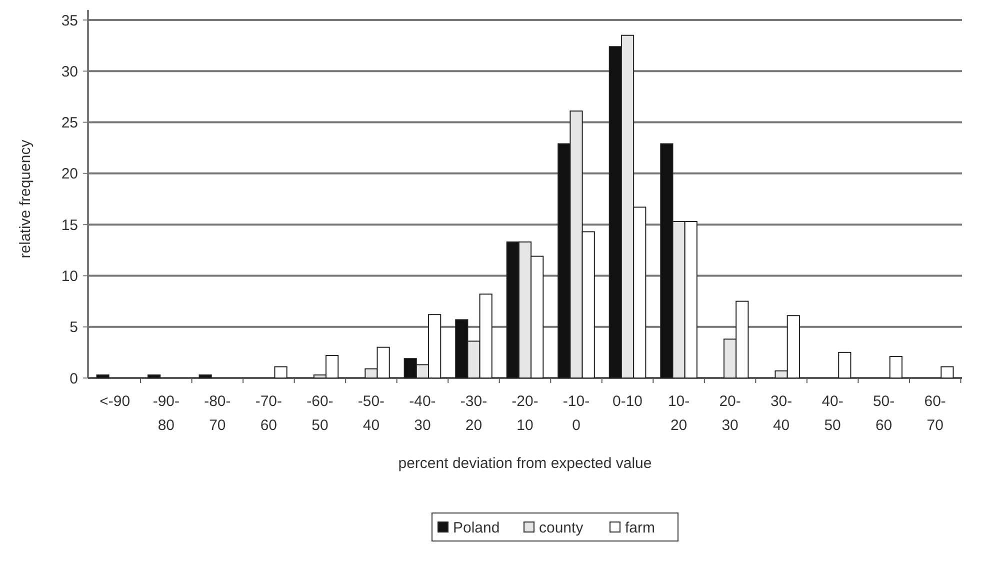 The width and height of the screenshot is (982, 561). Describe the element at coordinates (730, 413) in the screenshot. I see `x-tick-label: 20-30` at that location.